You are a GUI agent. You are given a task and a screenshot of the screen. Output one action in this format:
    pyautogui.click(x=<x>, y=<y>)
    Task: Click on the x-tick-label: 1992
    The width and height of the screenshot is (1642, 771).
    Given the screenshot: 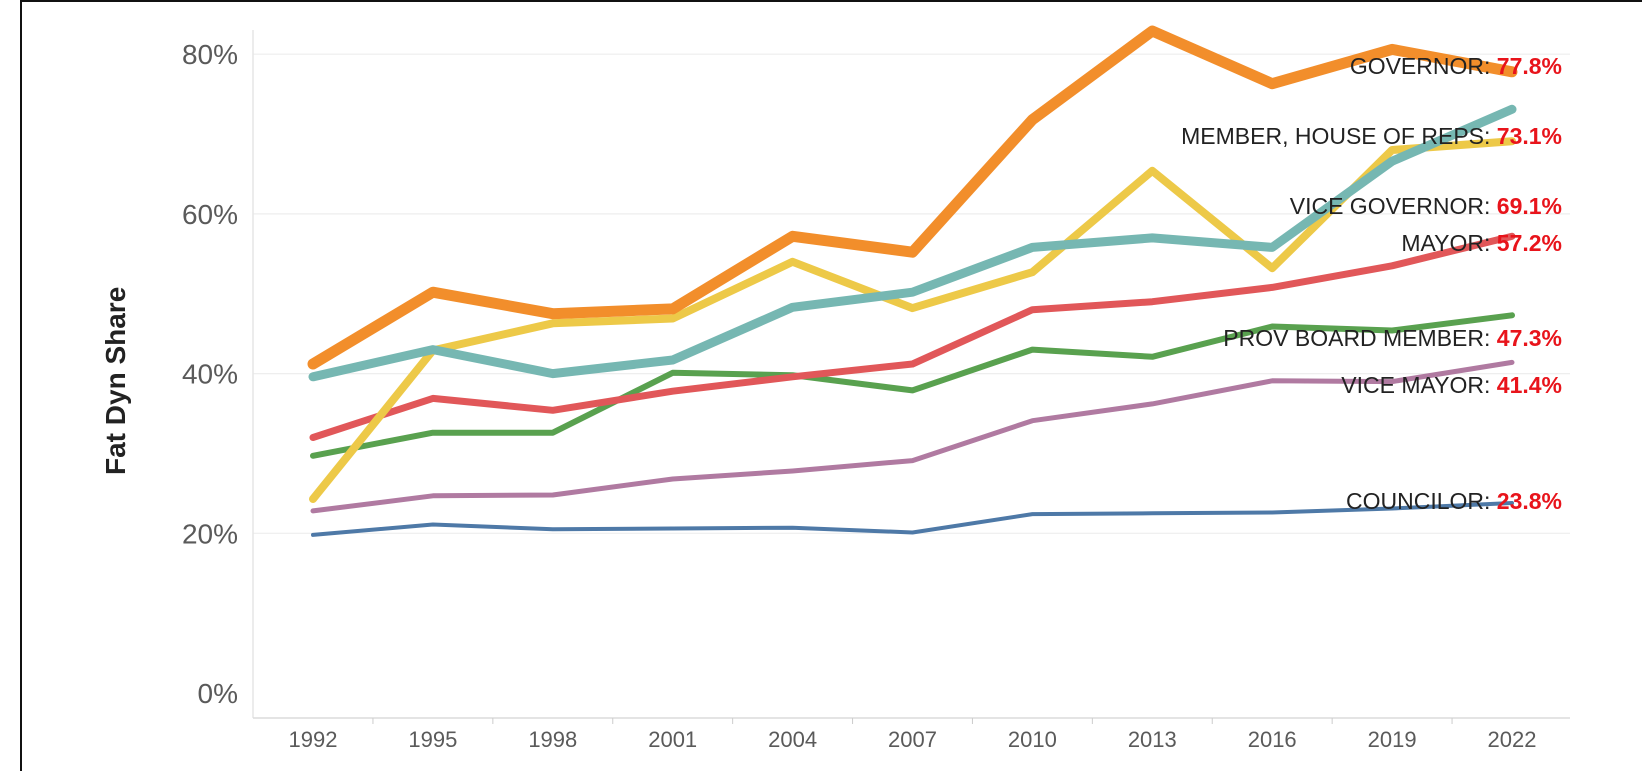 What is the action you would take?
    pyautogui.click(x=313, y=739)
    